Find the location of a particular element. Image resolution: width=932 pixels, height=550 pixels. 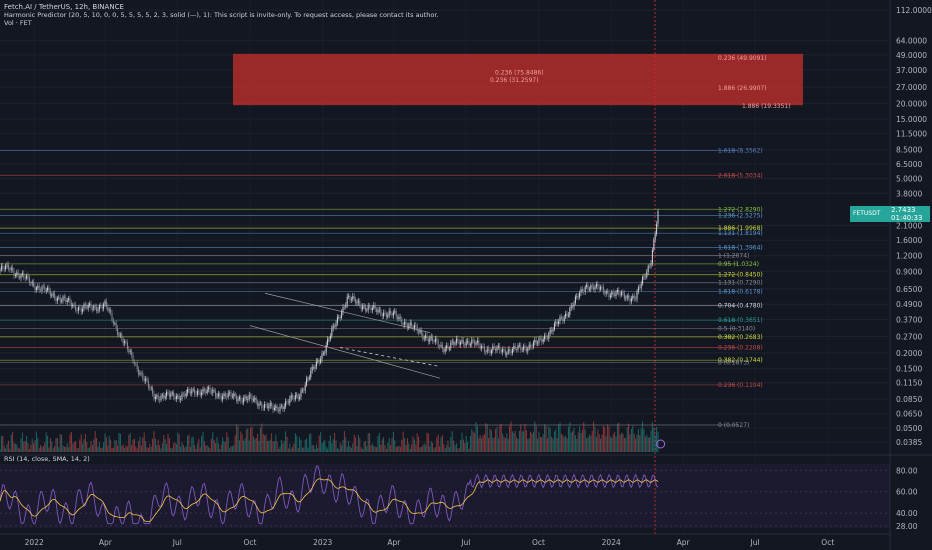

volume-legend: Vol · FET is located at coordinates (18, 23).